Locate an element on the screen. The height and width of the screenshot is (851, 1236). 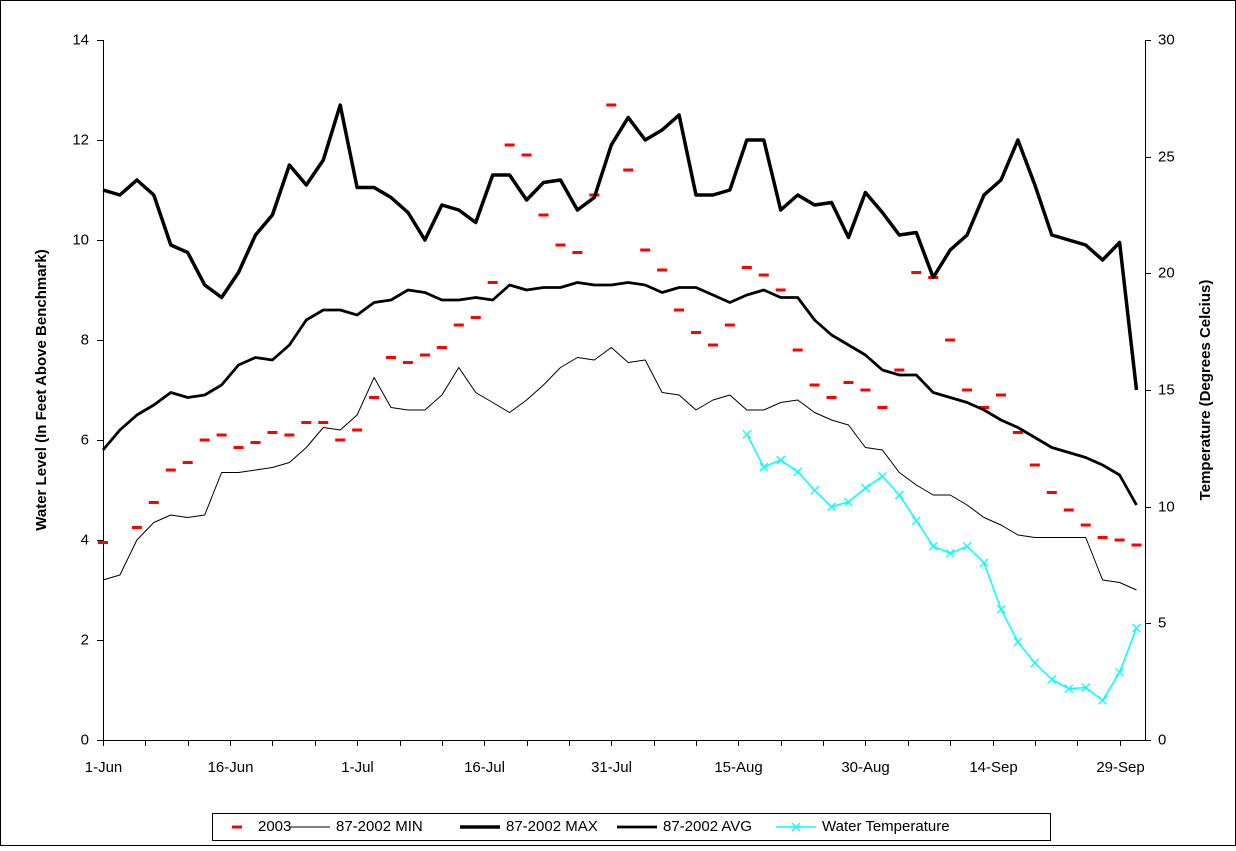
y-tick-label: 8 is located at coordinates (85, 339).